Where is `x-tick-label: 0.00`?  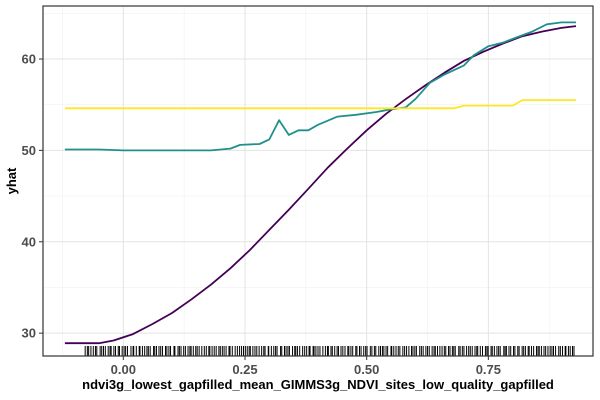
x-tick-label: 0.00 is located at coordinates (123, 369).